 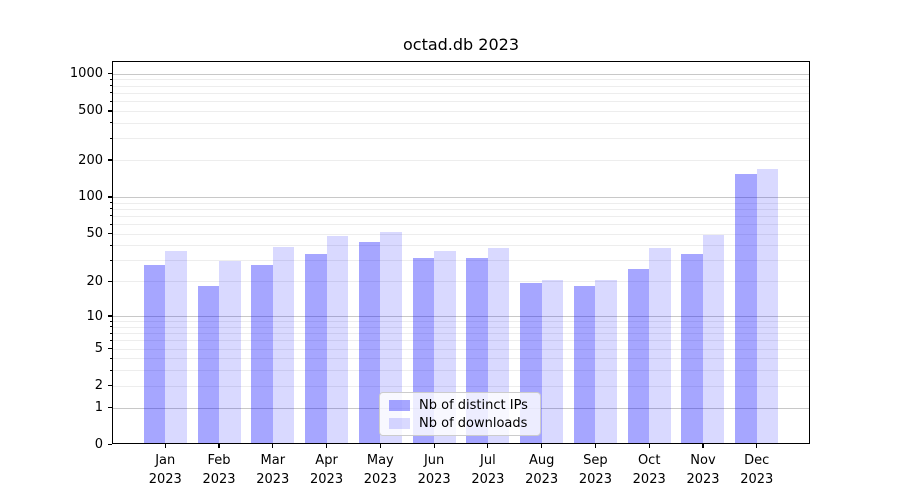 What do you see at coordinates (703, 470) in the screenshot?
I see `x-tick-label-nov-2023: Nov 2023` at bounding box center [703, 470].